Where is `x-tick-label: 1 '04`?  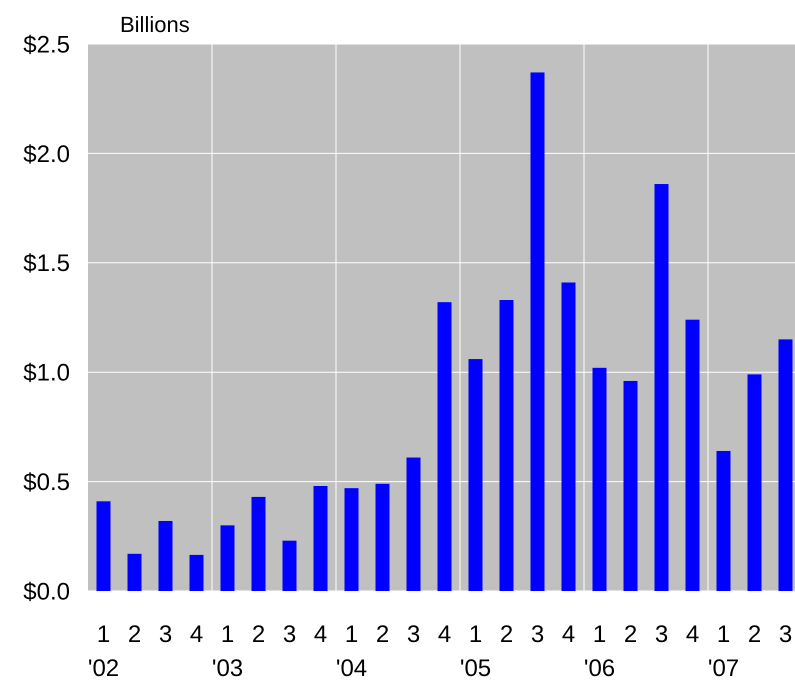
x-tick-label: 1 '04 is located at coordinates (352, 651).